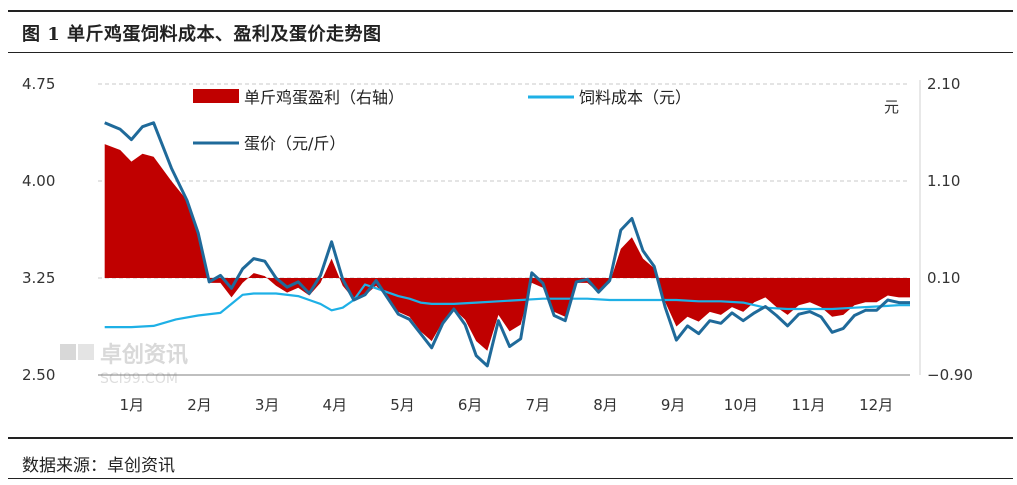  What do you see at coordinates (891, 107) in the screenshot?
I see `right-axis-unit: 元` at bounding box center [891, 107].